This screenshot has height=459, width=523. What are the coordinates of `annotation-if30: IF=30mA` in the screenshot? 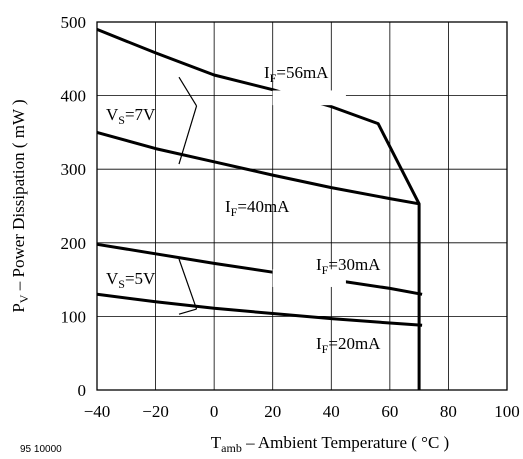 It's located at (348, 266).